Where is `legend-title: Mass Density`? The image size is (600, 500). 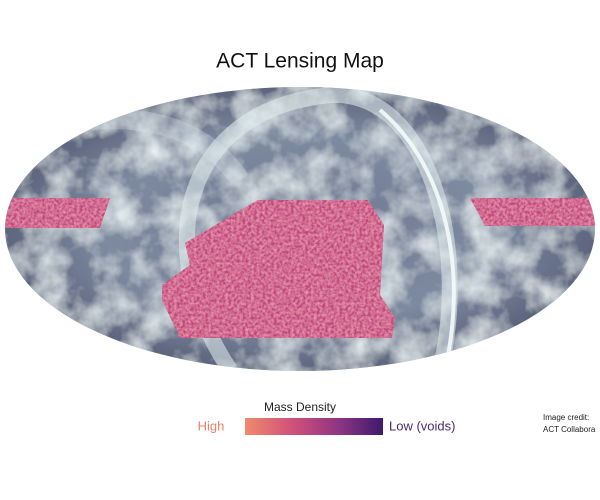 legend-title: Mass Density is located at coordinates (300, 407).